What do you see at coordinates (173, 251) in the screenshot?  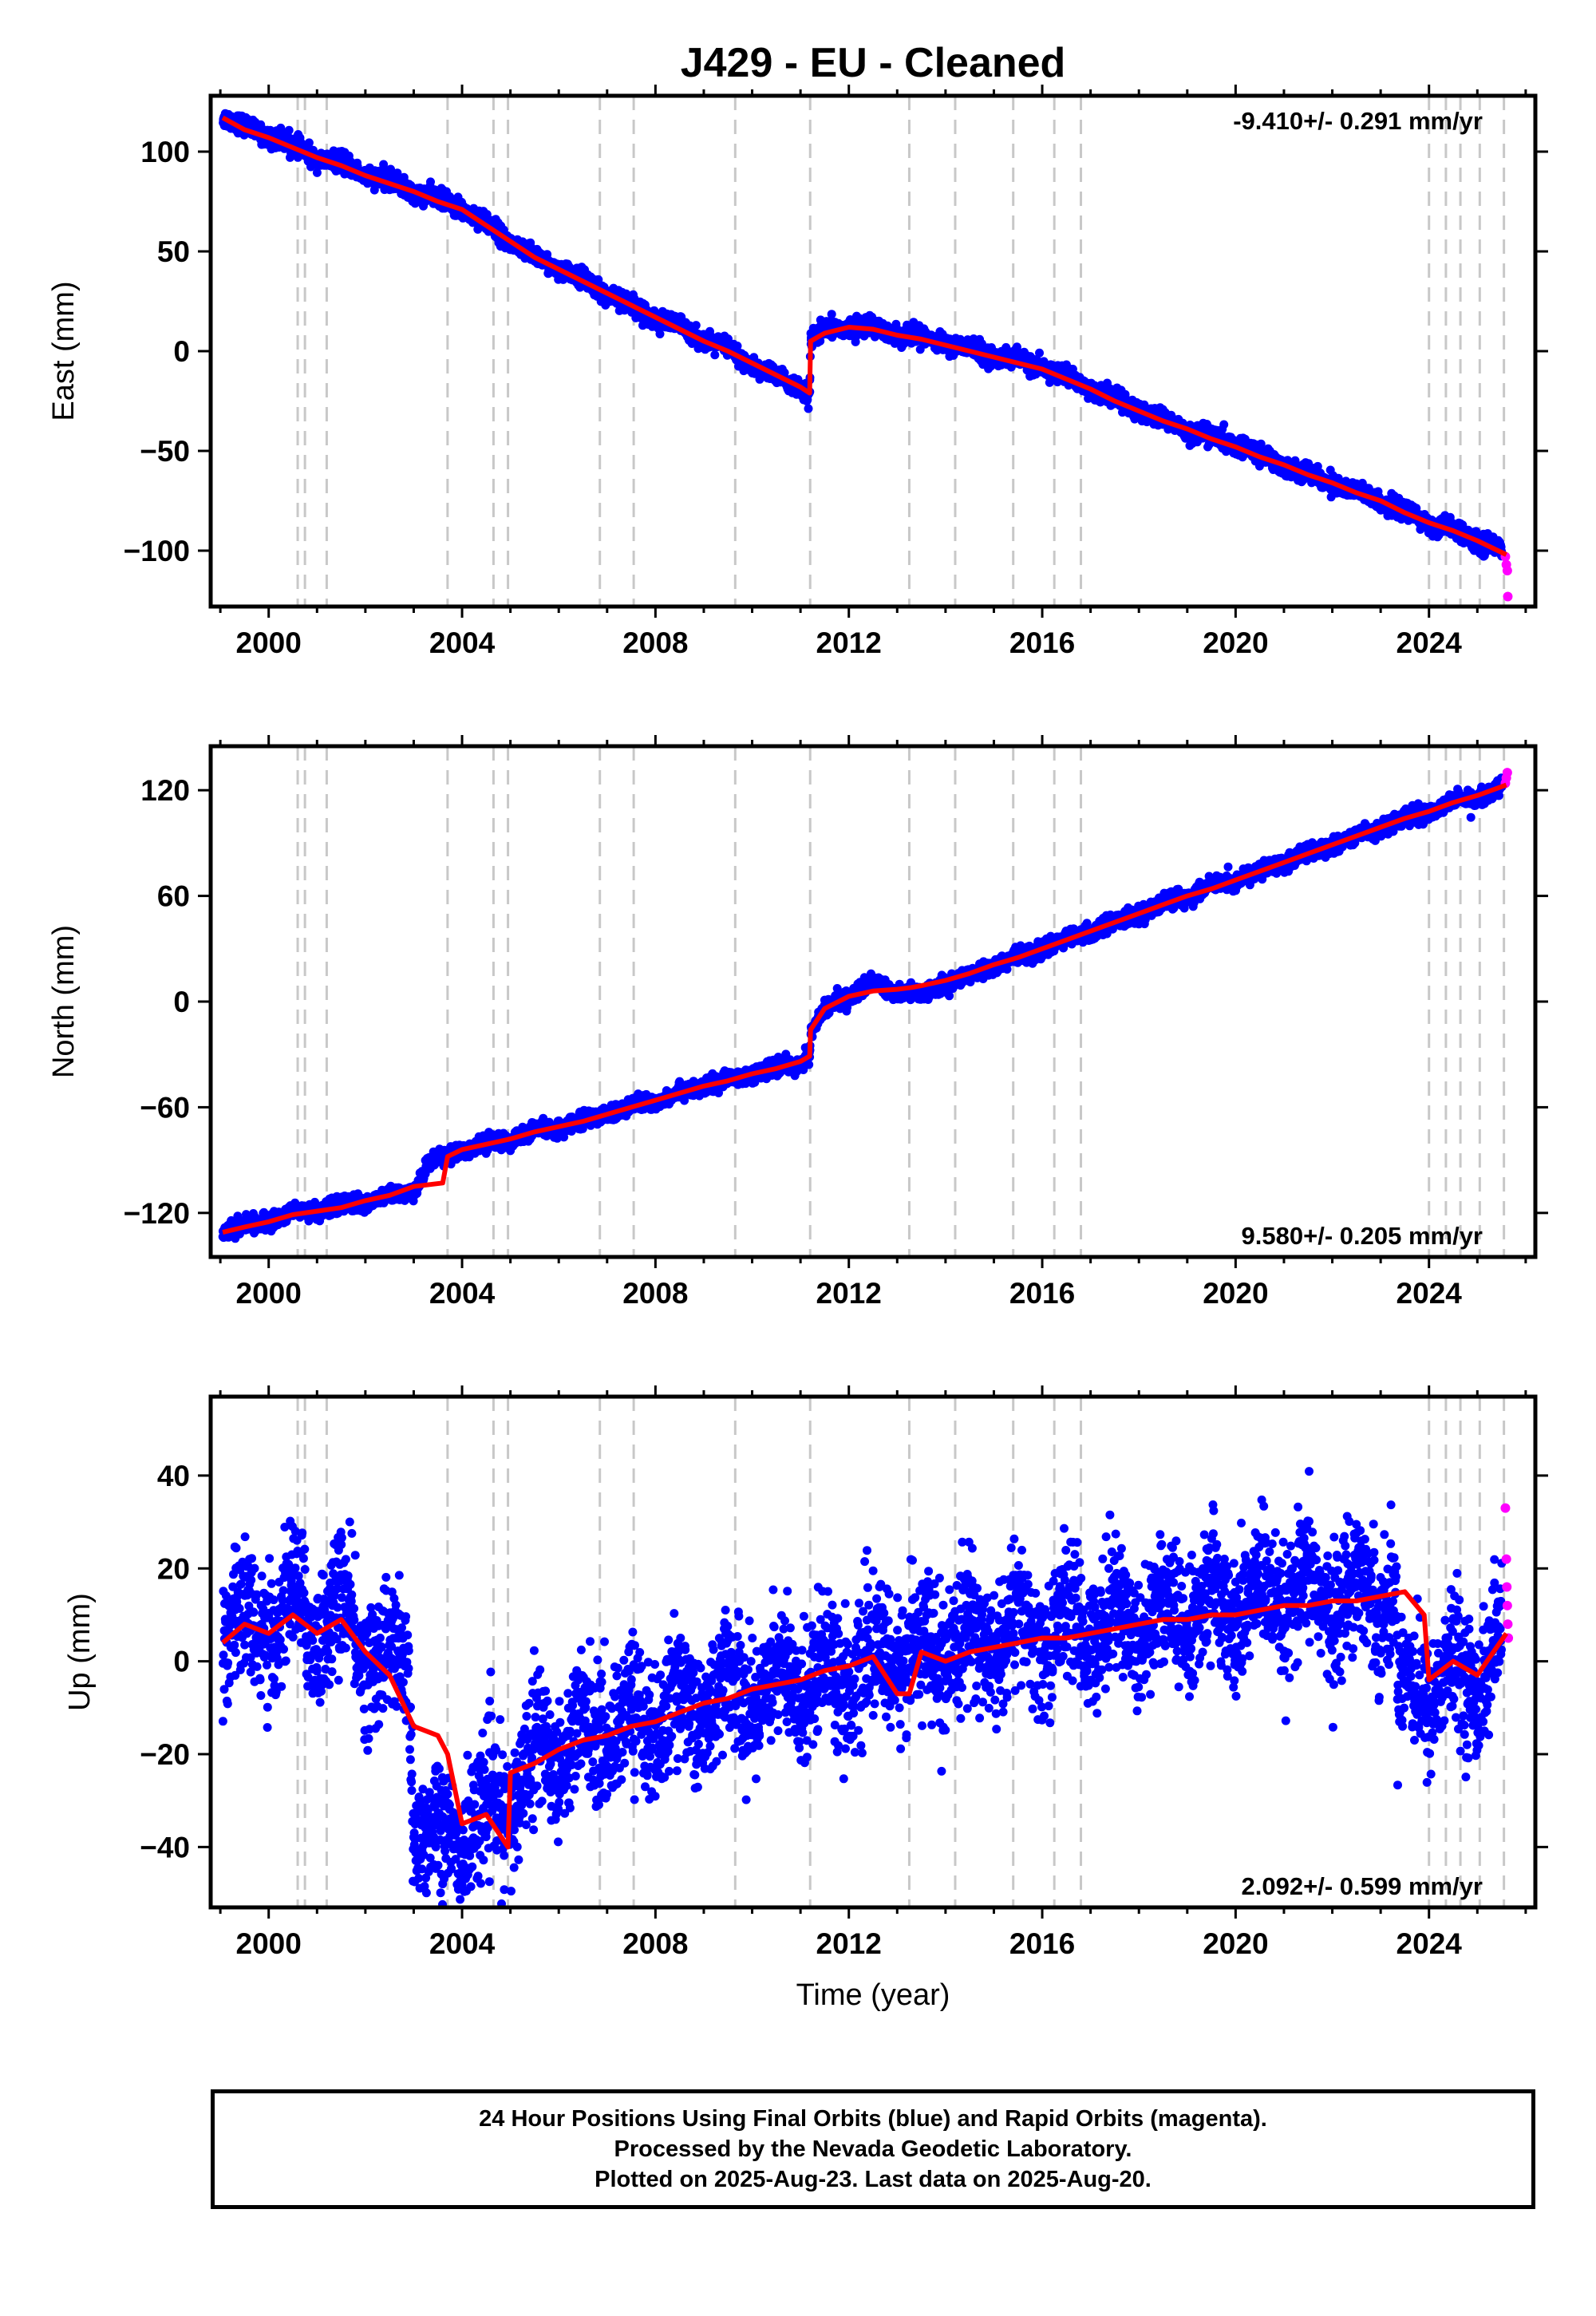 I see `y-tick-label: 50` at bounding box center [173, 251].